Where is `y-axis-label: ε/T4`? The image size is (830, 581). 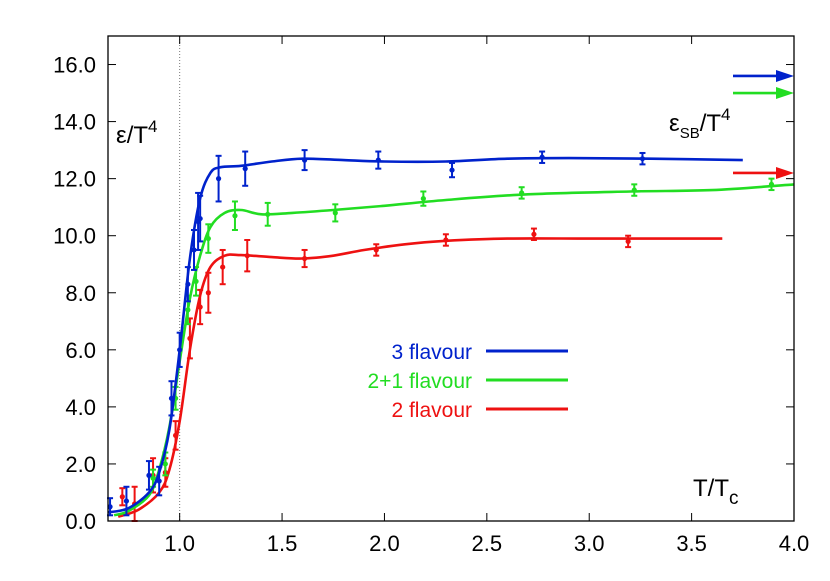
y-axis-label: ε/T4 is located at coordinates (137, 133).